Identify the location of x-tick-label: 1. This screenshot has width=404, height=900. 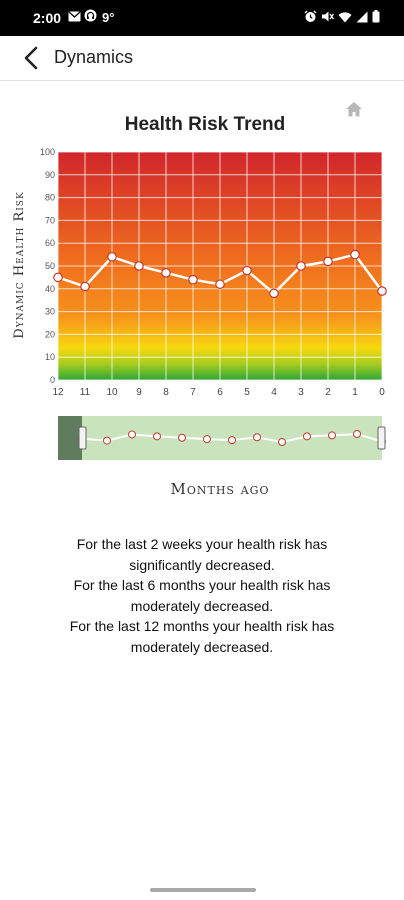
(355, 392).